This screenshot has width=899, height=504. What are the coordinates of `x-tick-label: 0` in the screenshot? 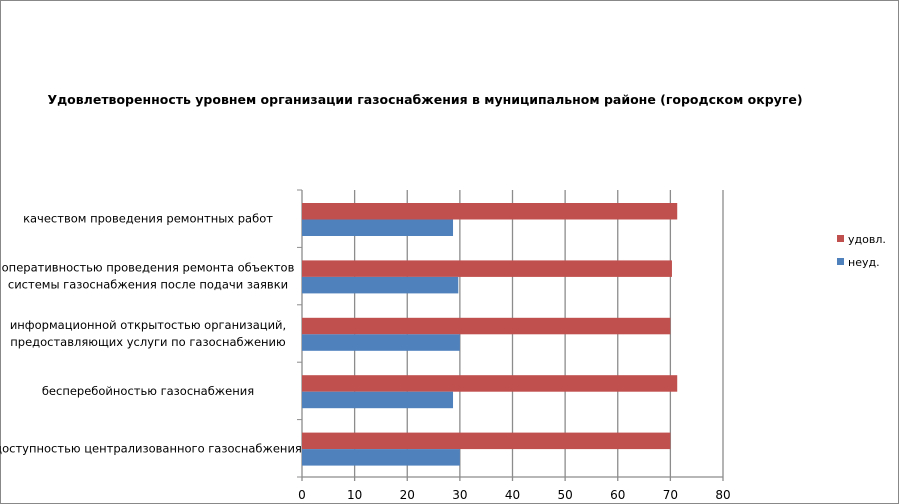 It's located at (302, 495).